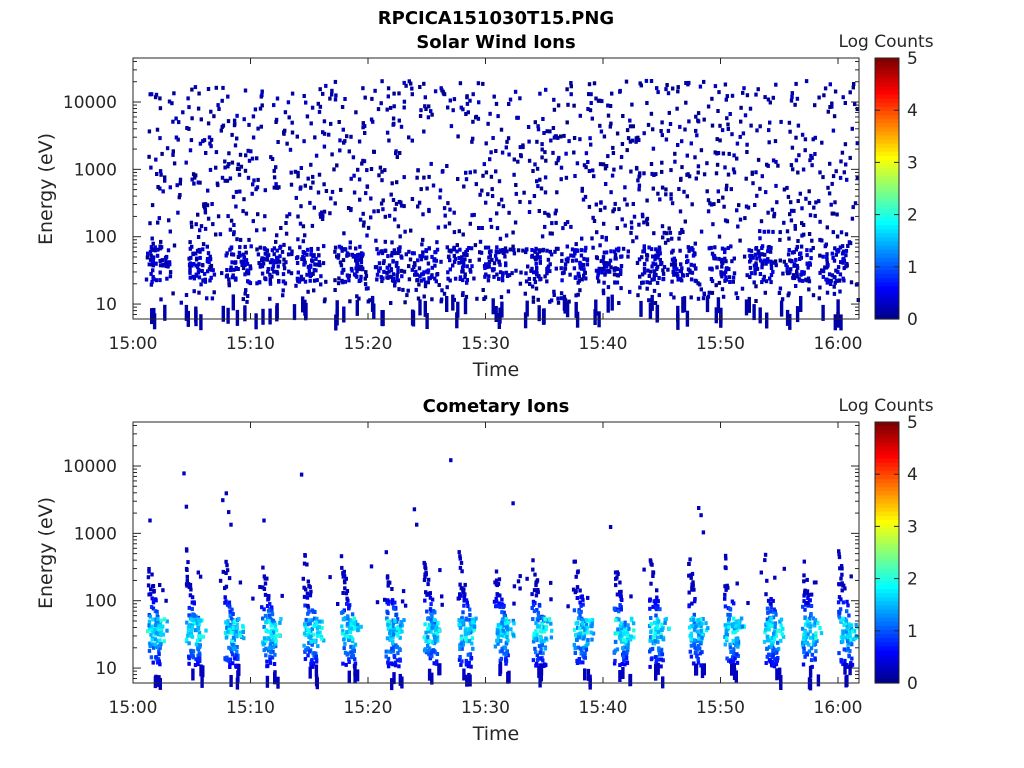  I want to click on x-tick-label: 15:00, so click(133, 708).